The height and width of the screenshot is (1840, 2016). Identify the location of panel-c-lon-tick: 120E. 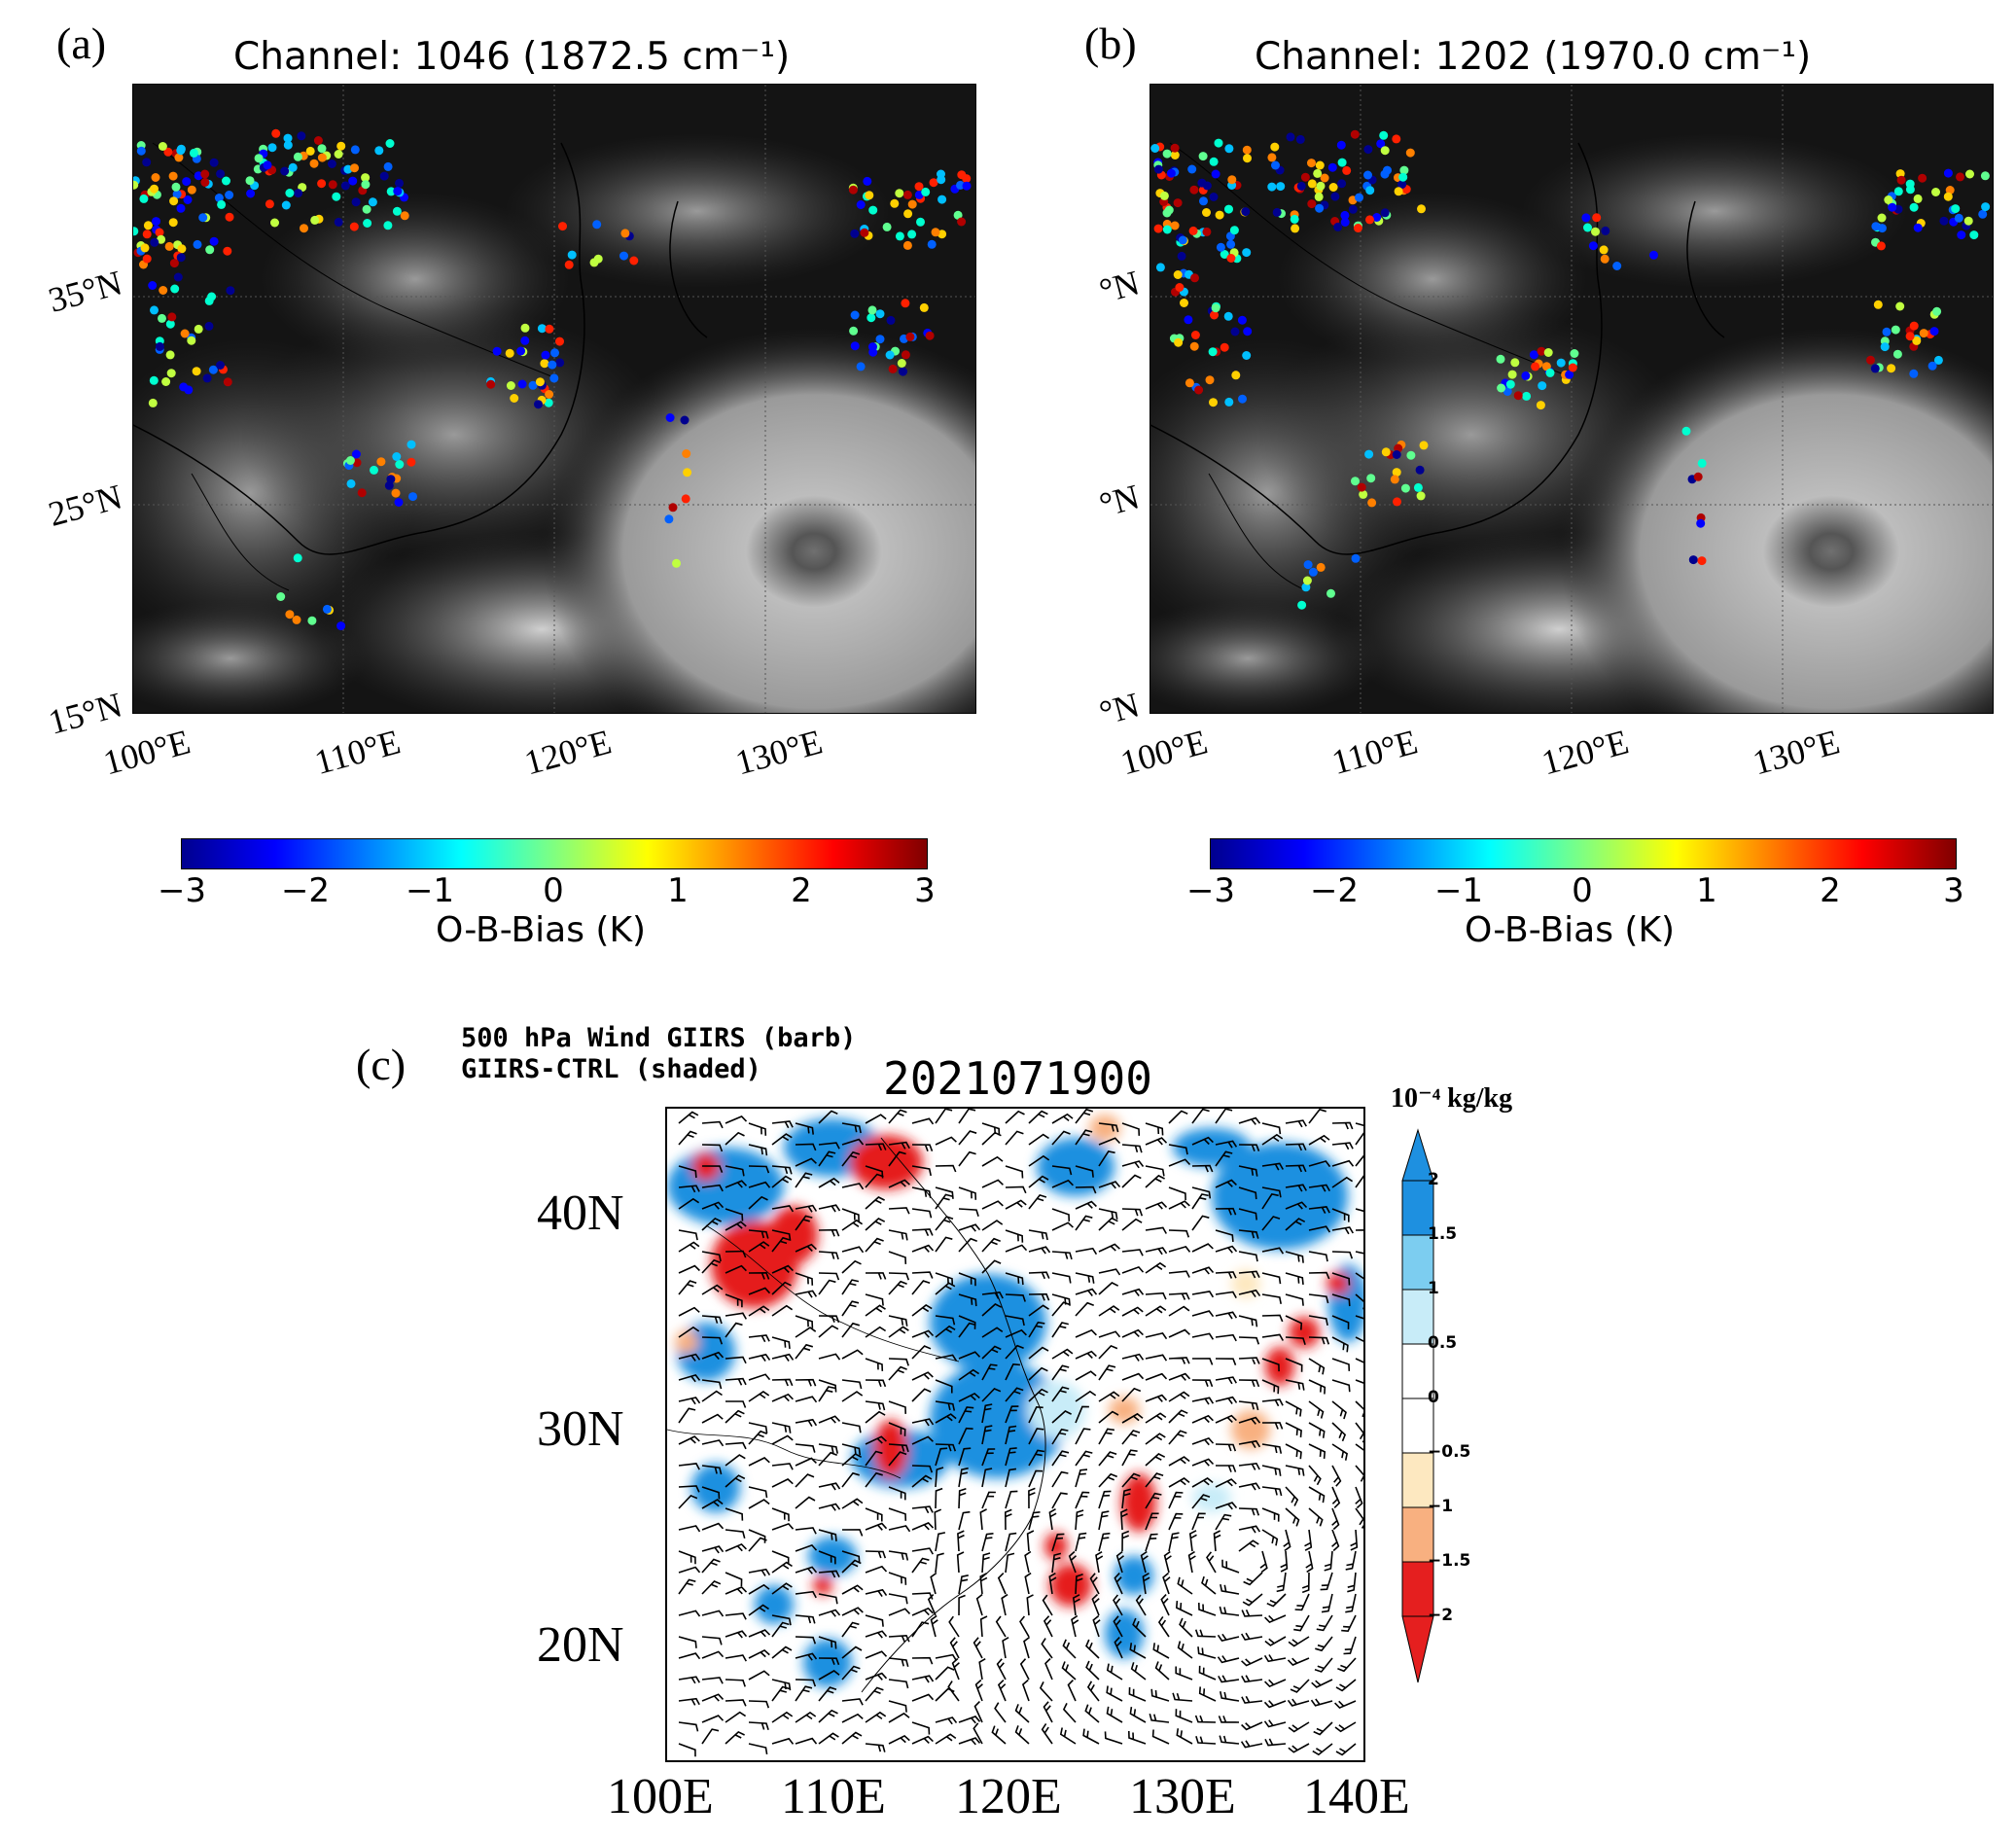
(1009, 1796).